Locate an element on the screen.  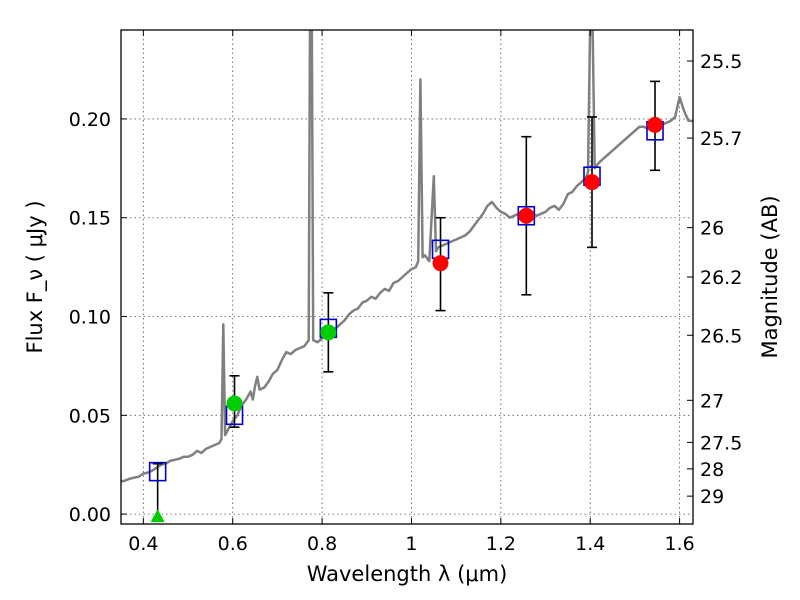
y-tick-label: 0.05 is located at coordinates (90, 416).